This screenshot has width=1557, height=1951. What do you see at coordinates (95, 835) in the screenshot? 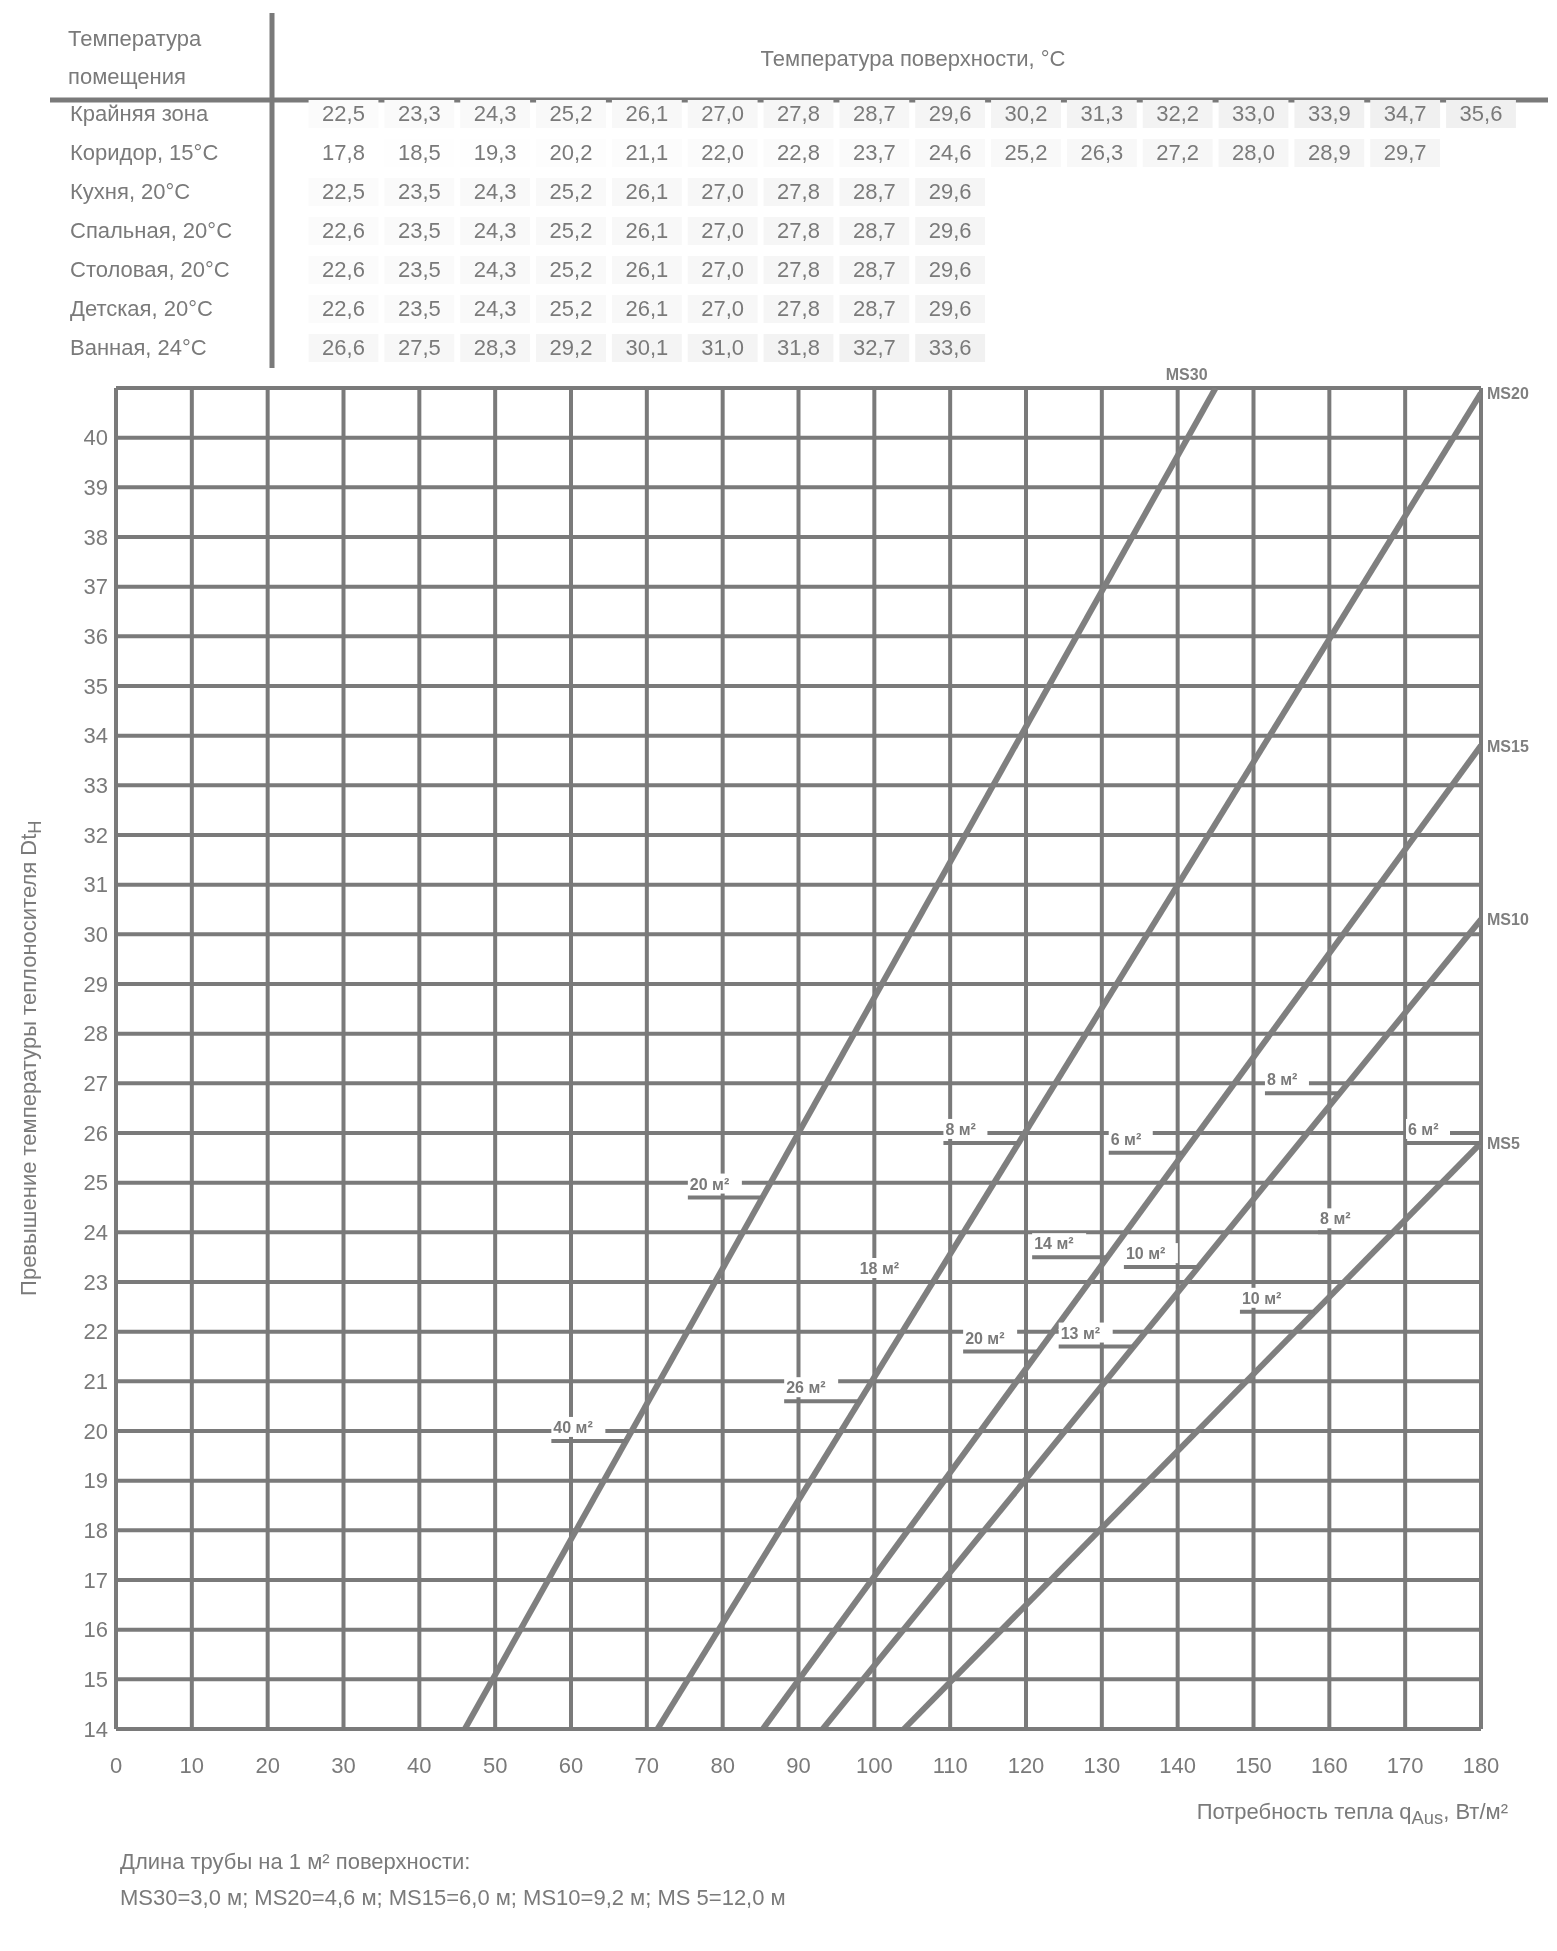
I see `y-tick-label: 32` at bounding box center [95, 835].